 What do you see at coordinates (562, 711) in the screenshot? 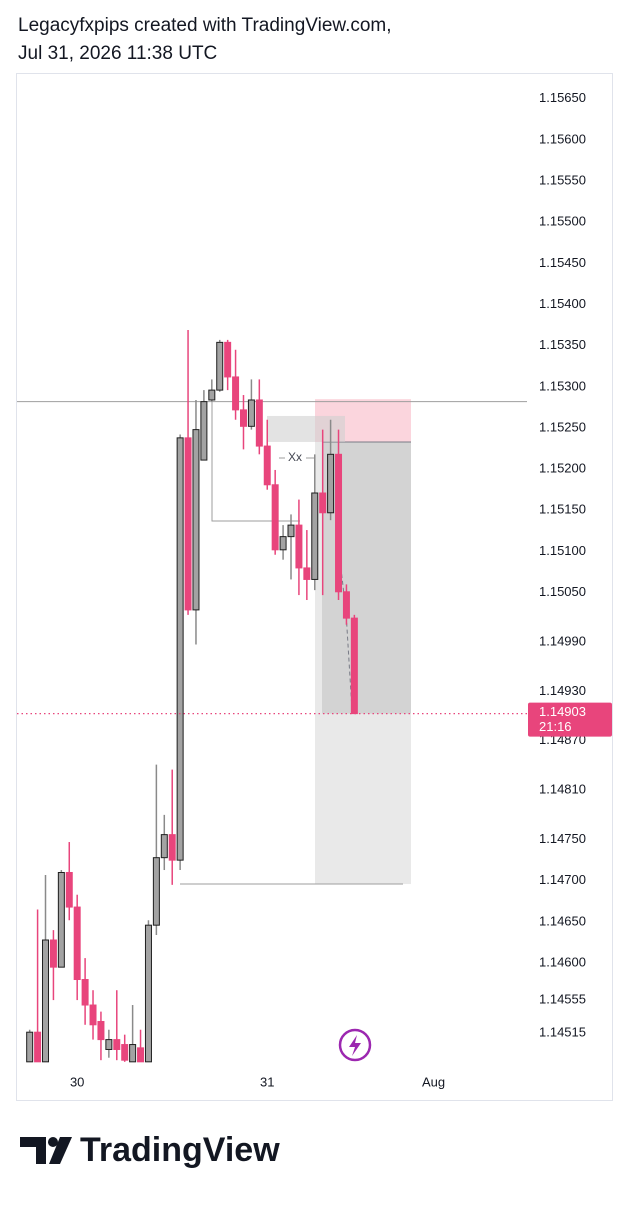
I see `last-price-label: 1.14903` at bounding box center [562, 711].